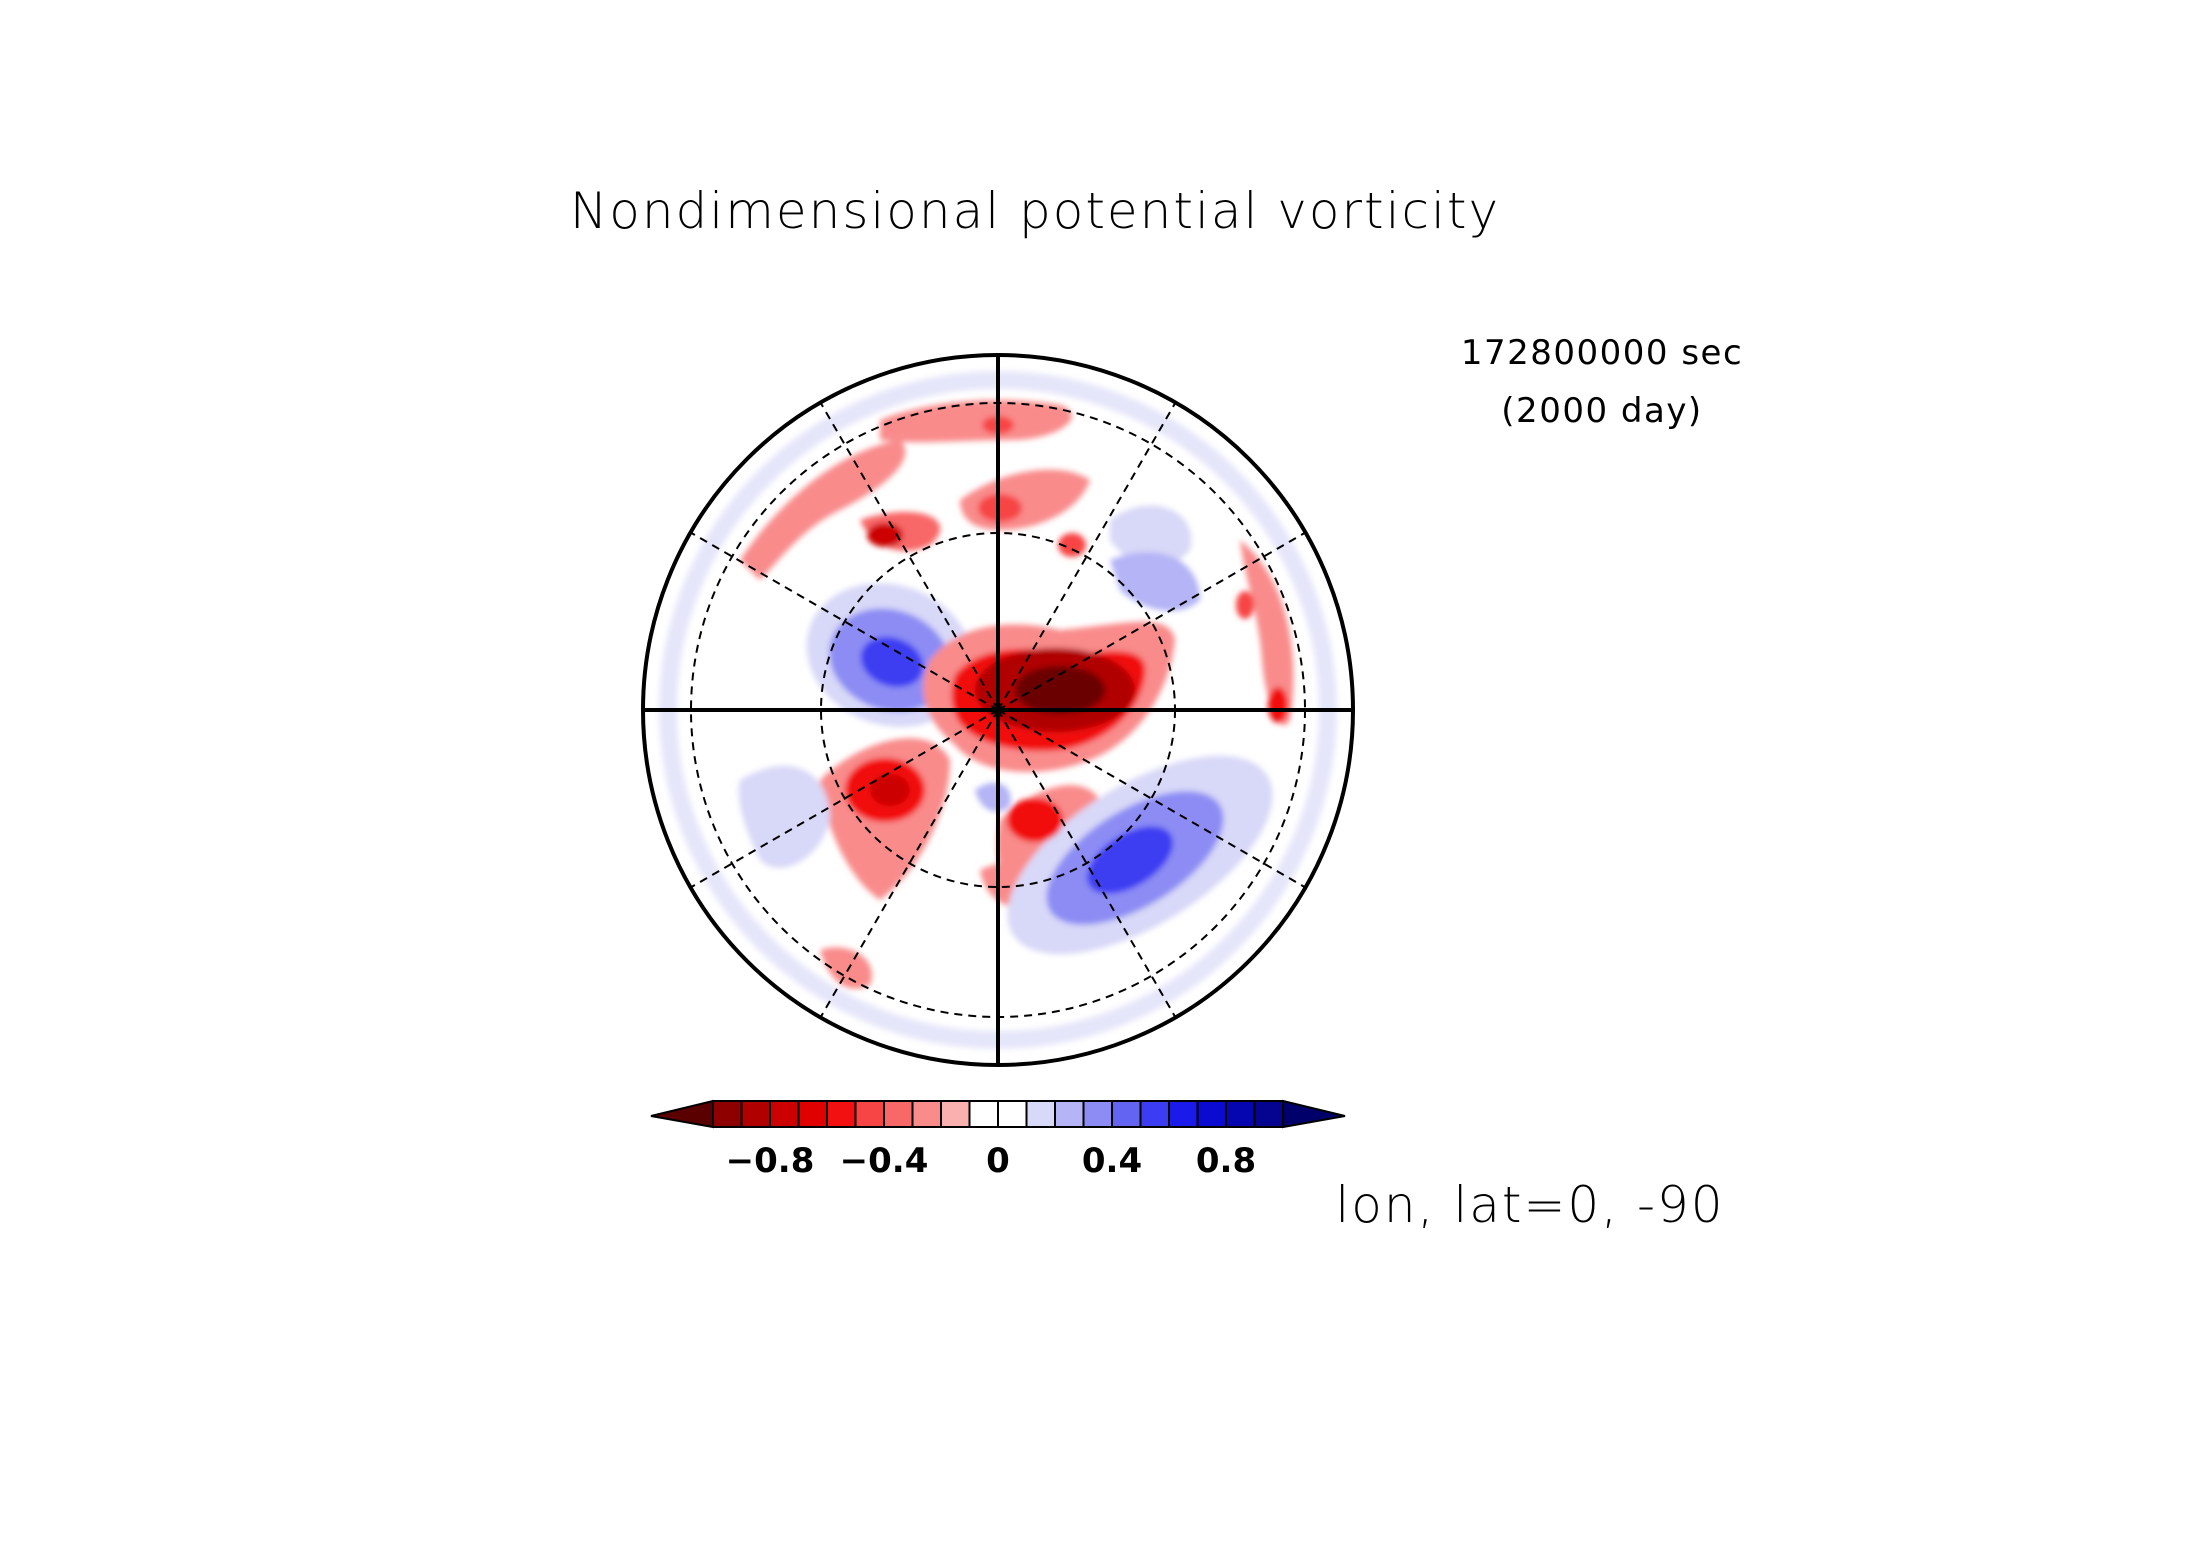 This screenshot has width=2188, height=1546. I want to click on red-patch-upper, so click(1025, 499).